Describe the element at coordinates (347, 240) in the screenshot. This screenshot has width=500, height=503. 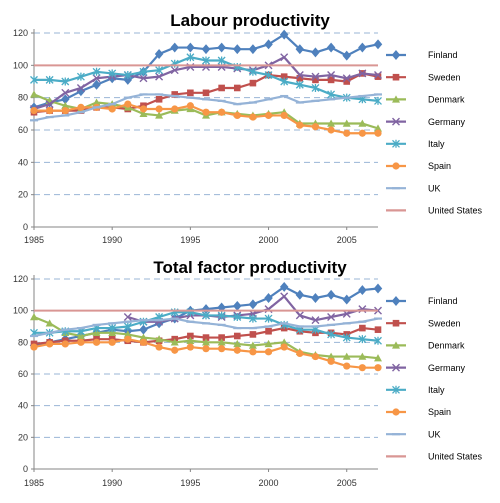
I see `x-tick-label: 2005` at that location.